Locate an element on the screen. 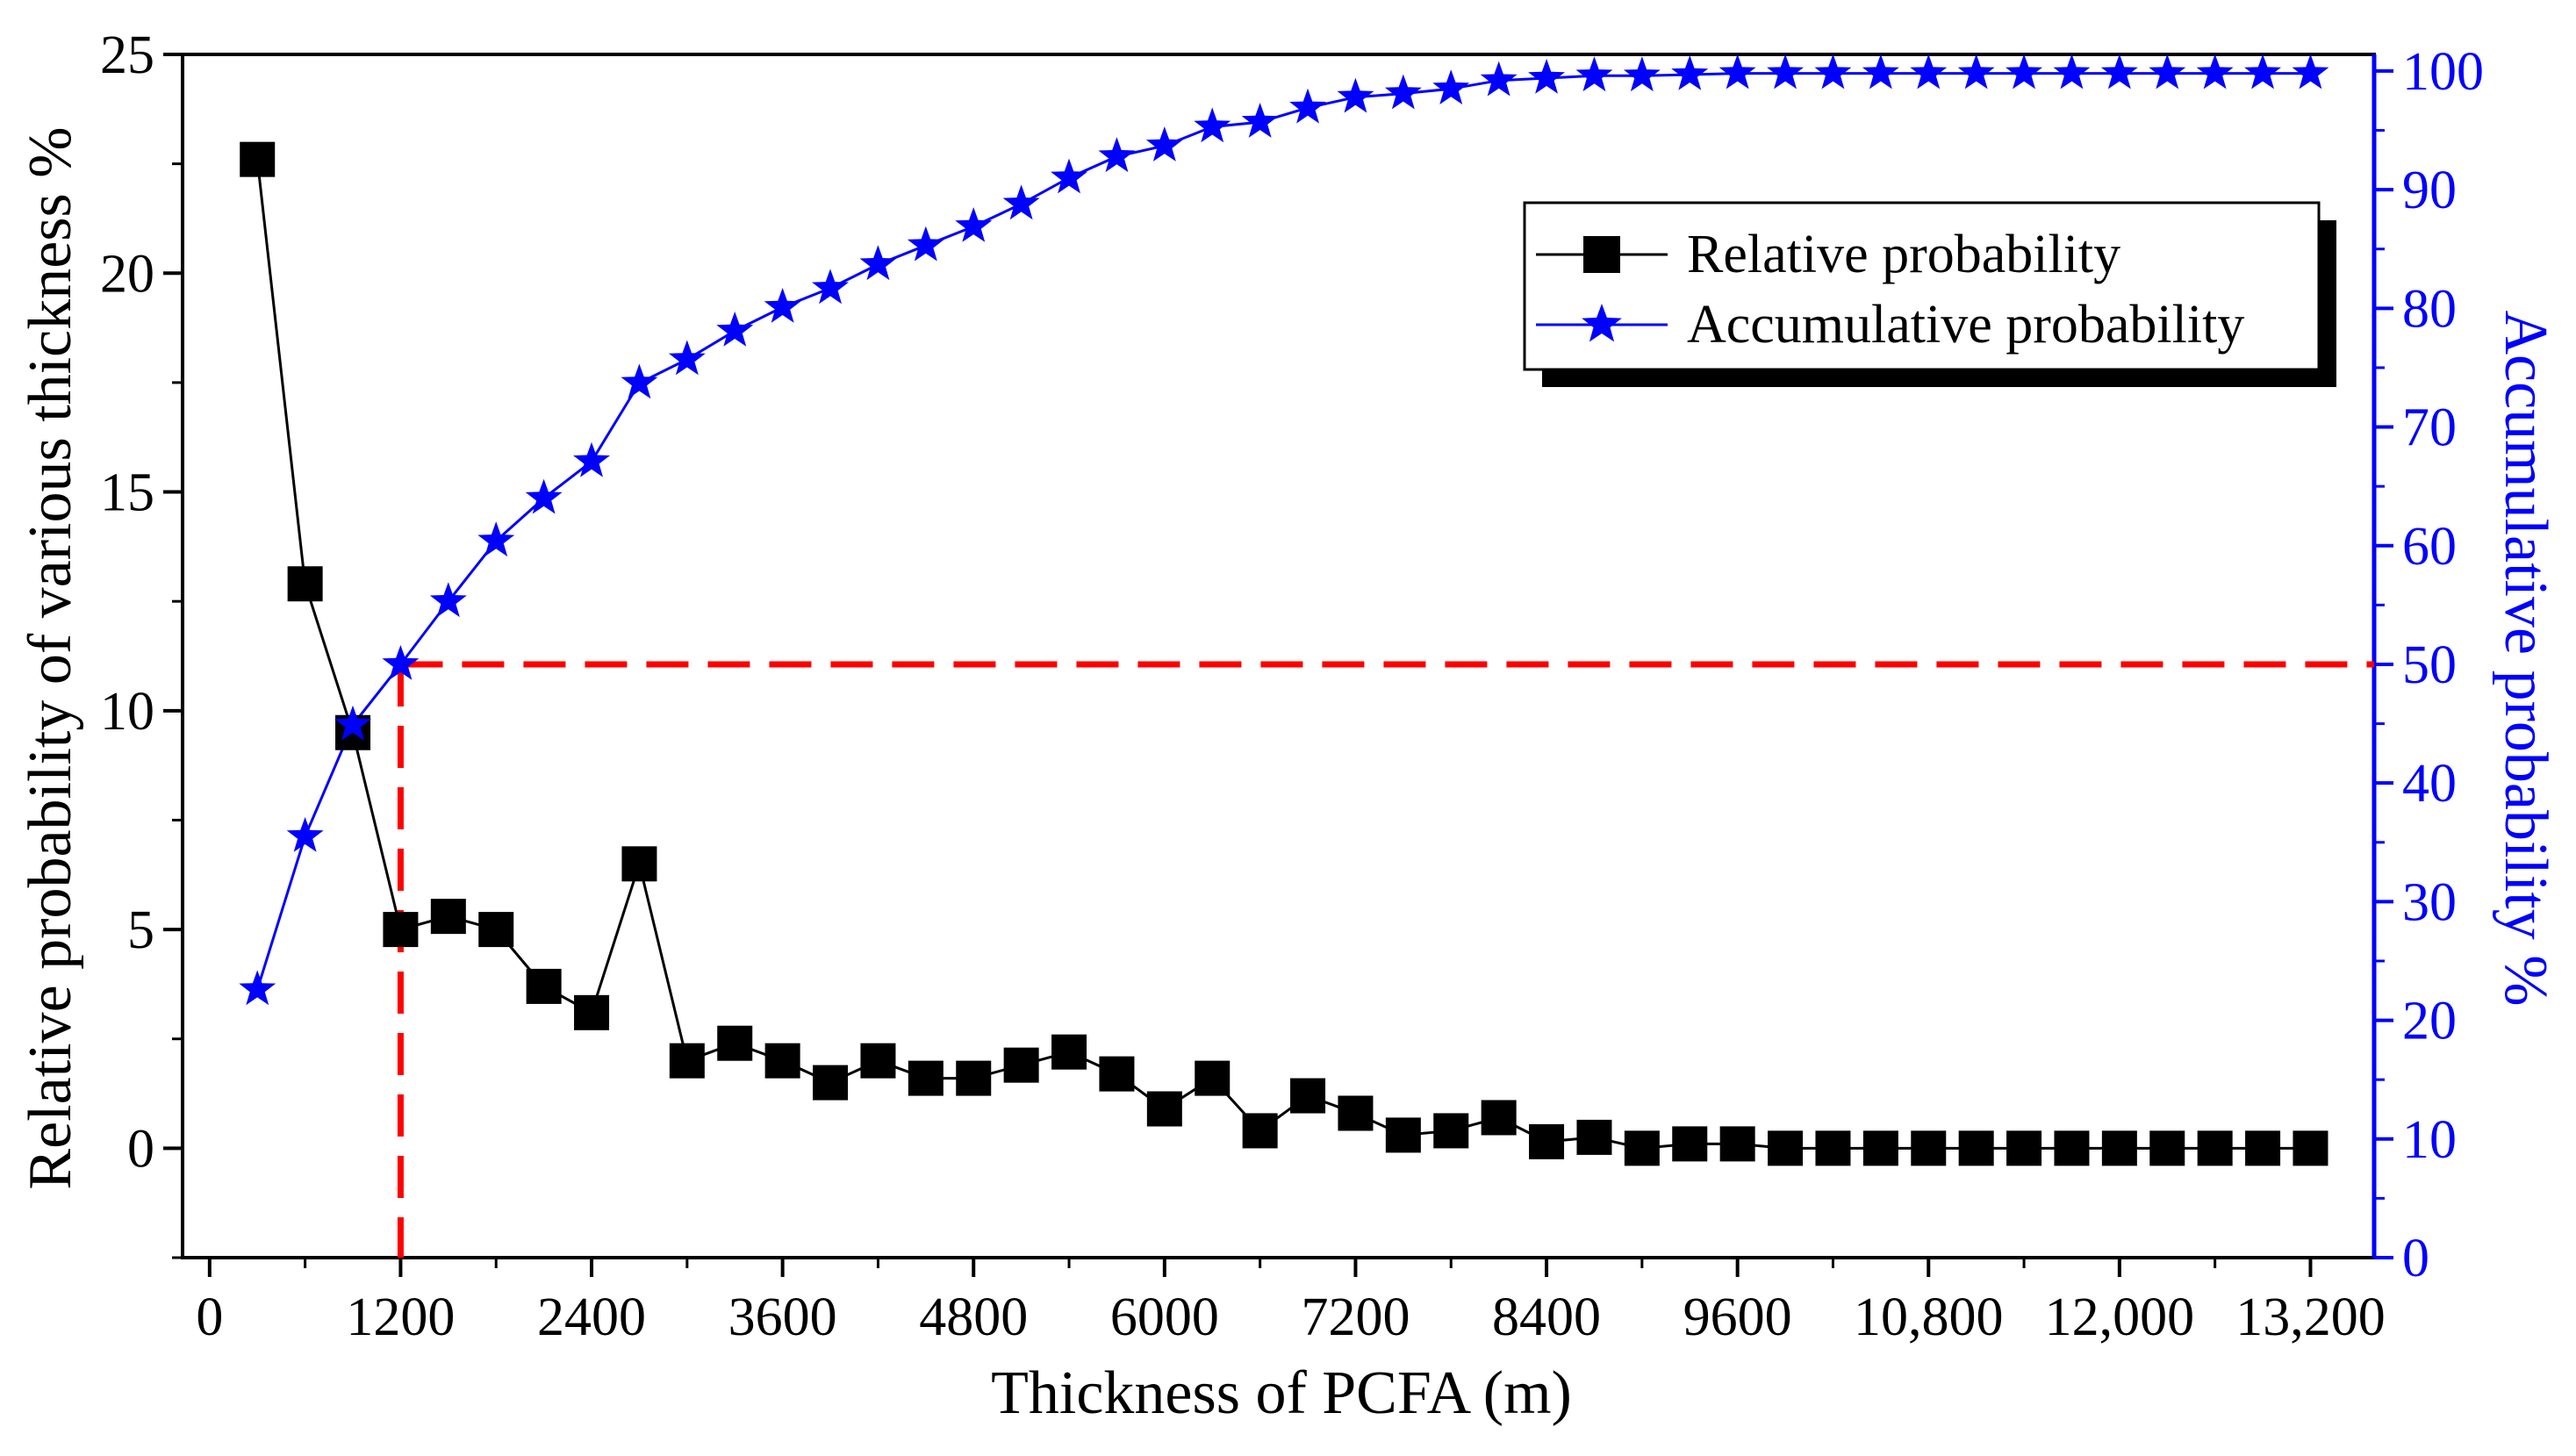 This screenshot has height=1456, width=2576. right-y-axis: 0 10 20 30 40 50 60 70 80 90 100 is located at coordinates (2429, 665).